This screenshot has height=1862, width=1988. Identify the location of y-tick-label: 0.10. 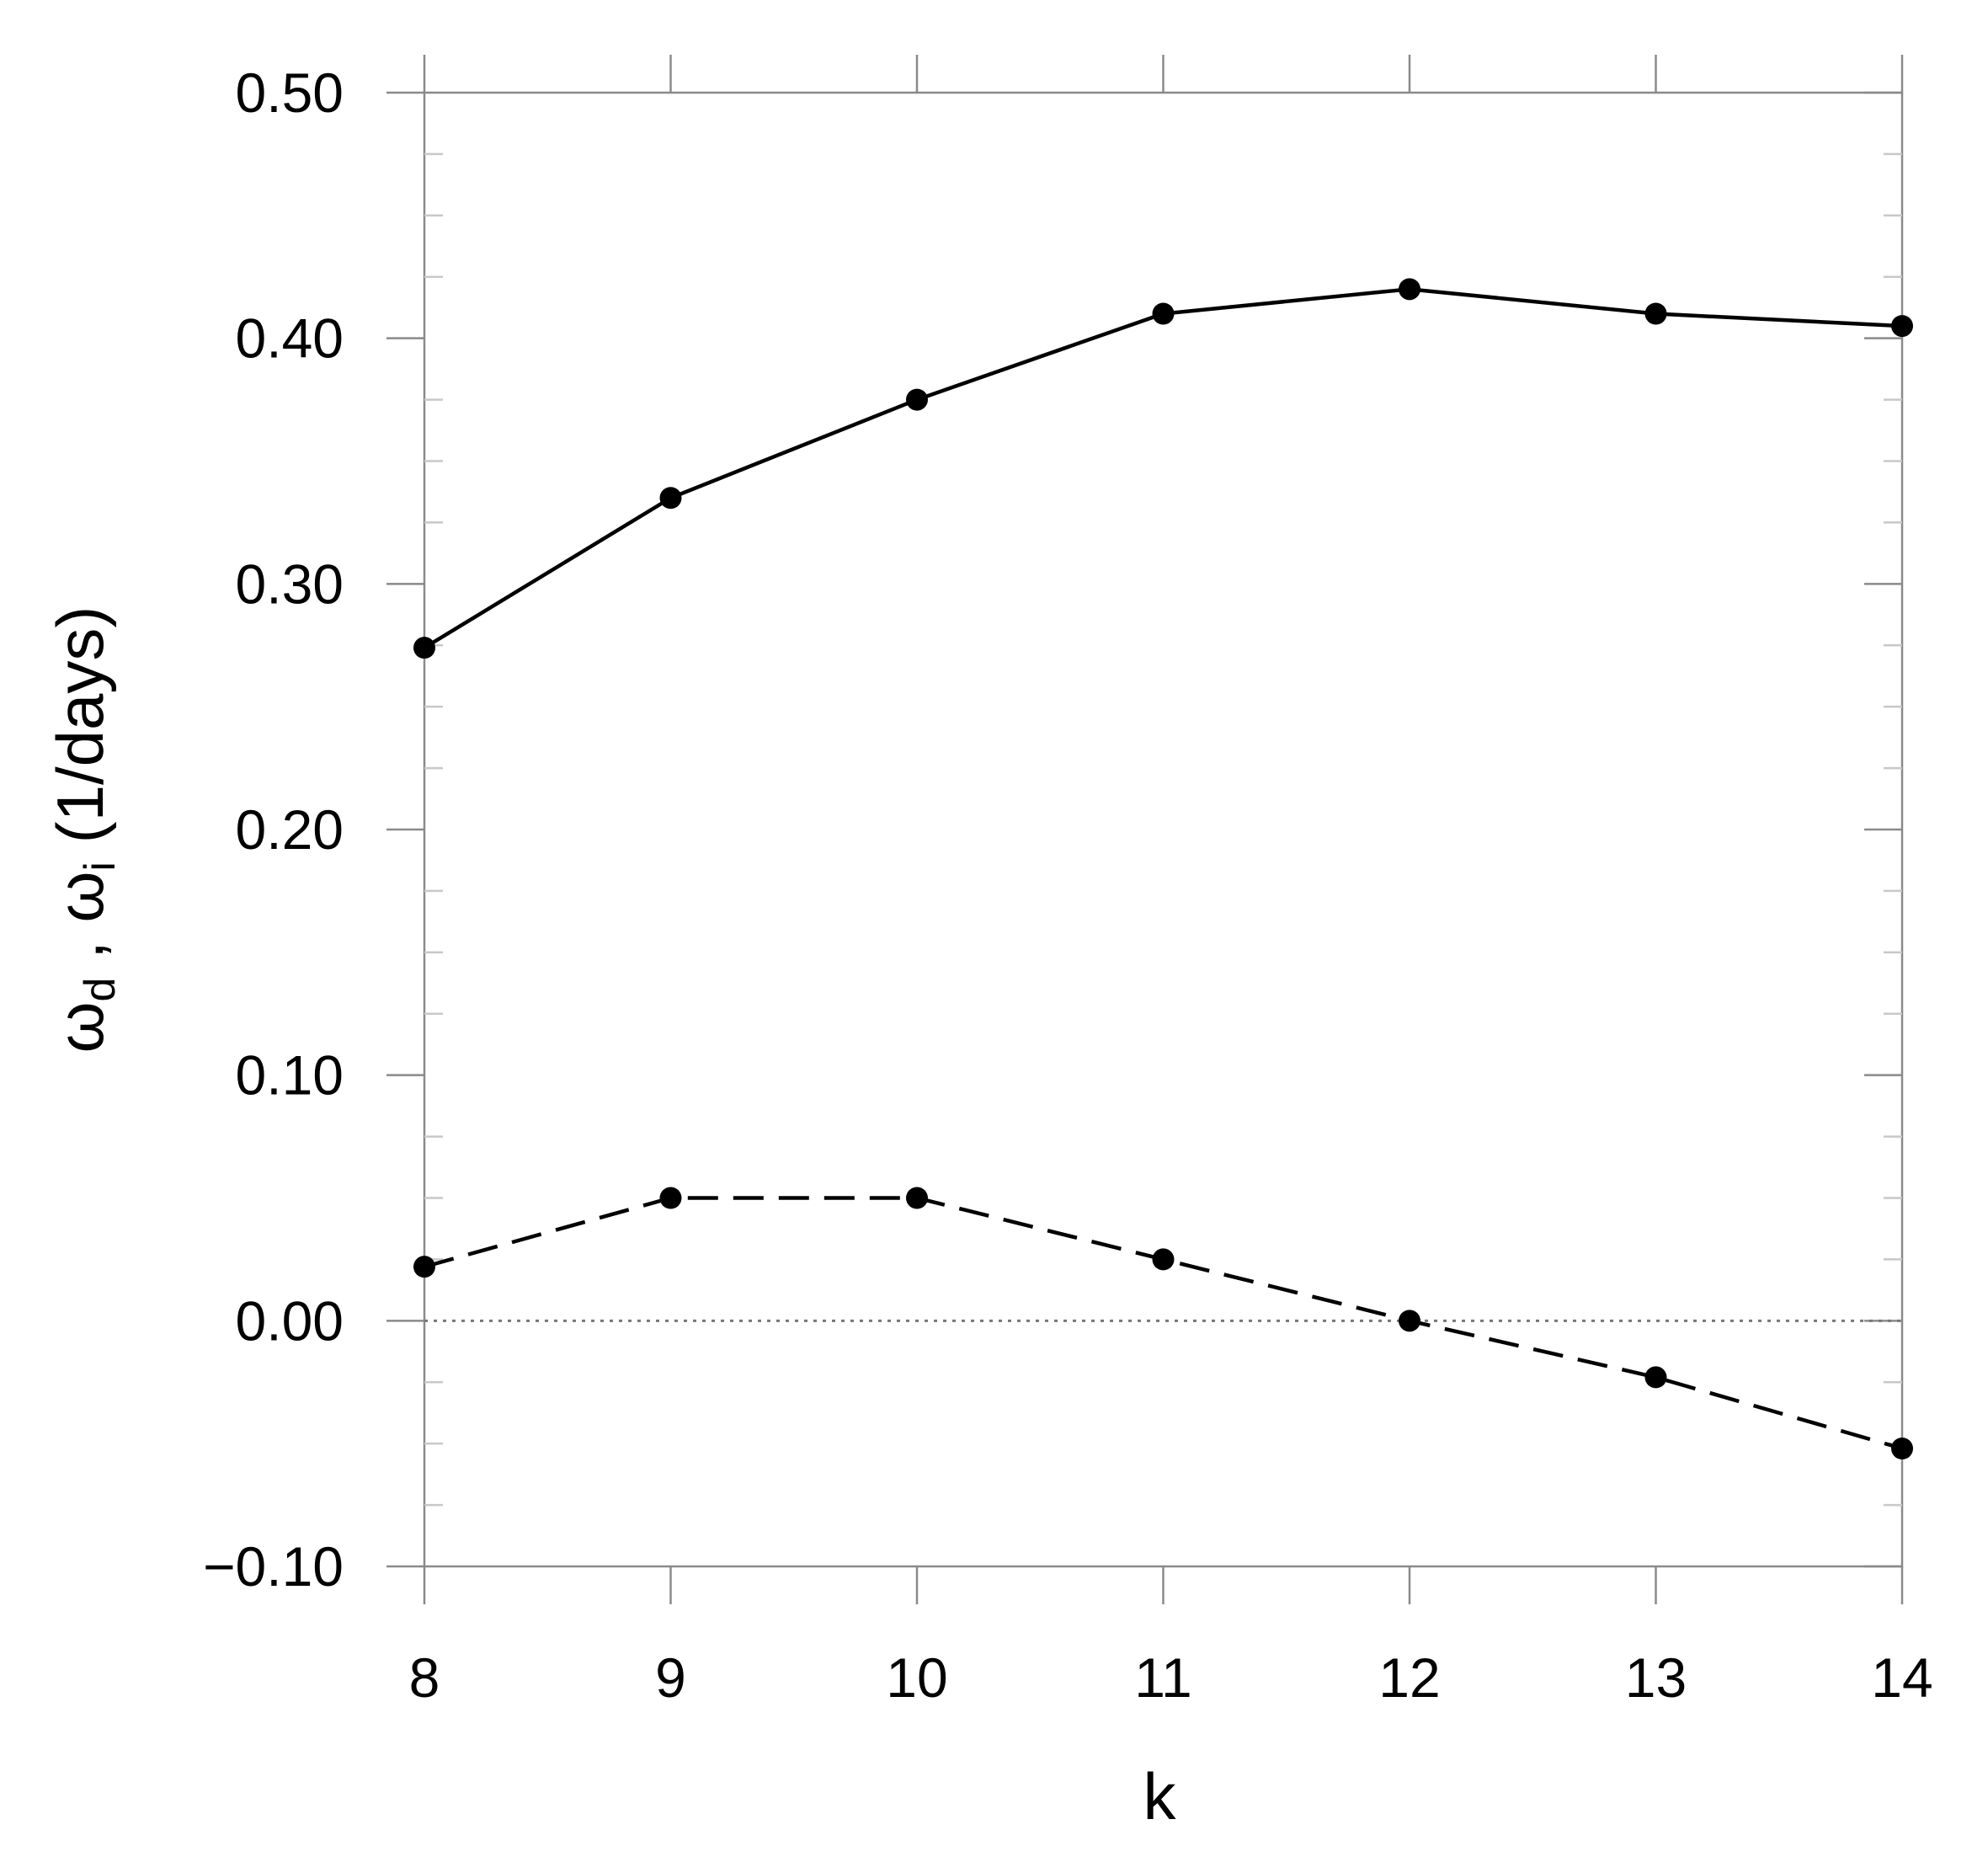
(290, 1075).